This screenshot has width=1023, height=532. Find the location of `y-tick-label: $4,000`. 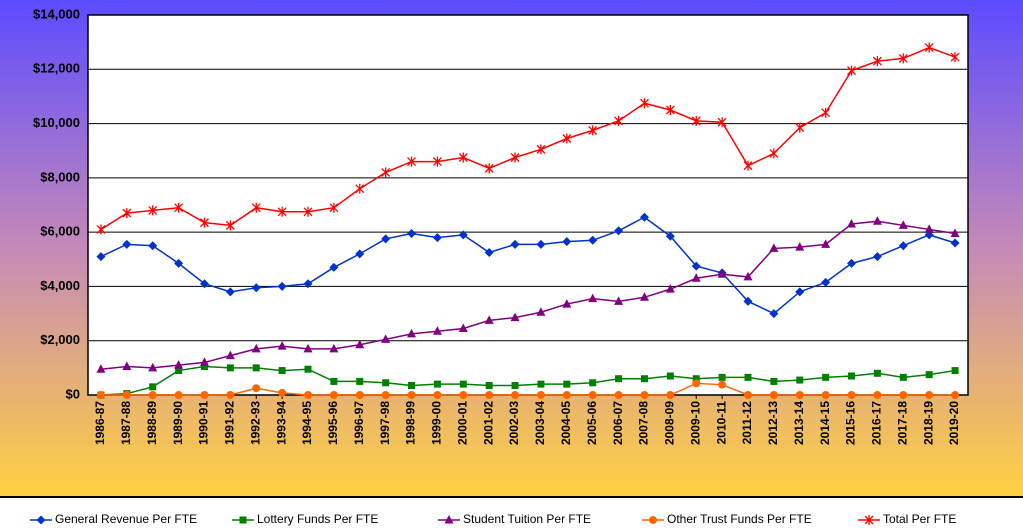

y-tick-label: $4,000 is located at coordinates (60, 285).